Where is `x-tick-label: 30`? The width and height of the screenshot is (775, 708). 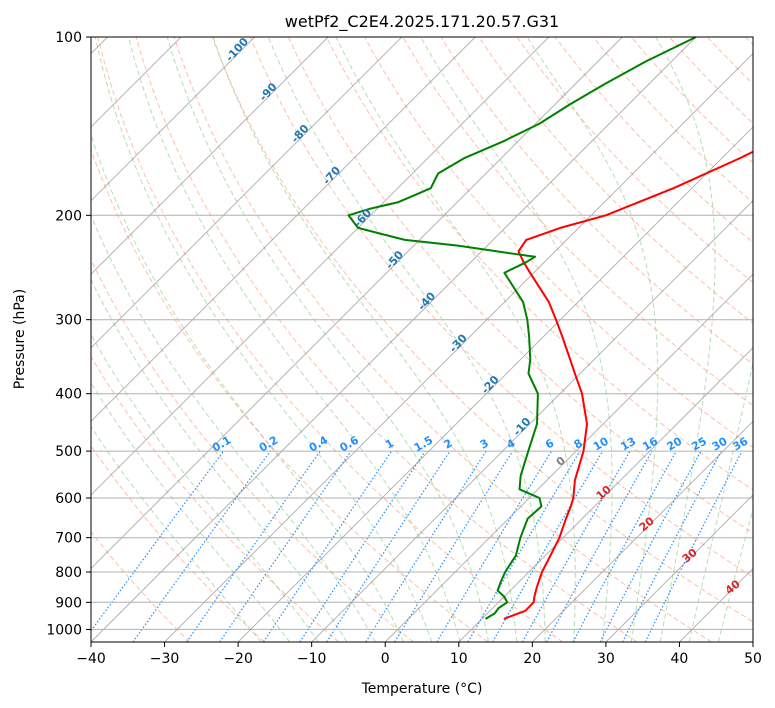
x-tick-label: 30 is located at coordinates (606, 659).